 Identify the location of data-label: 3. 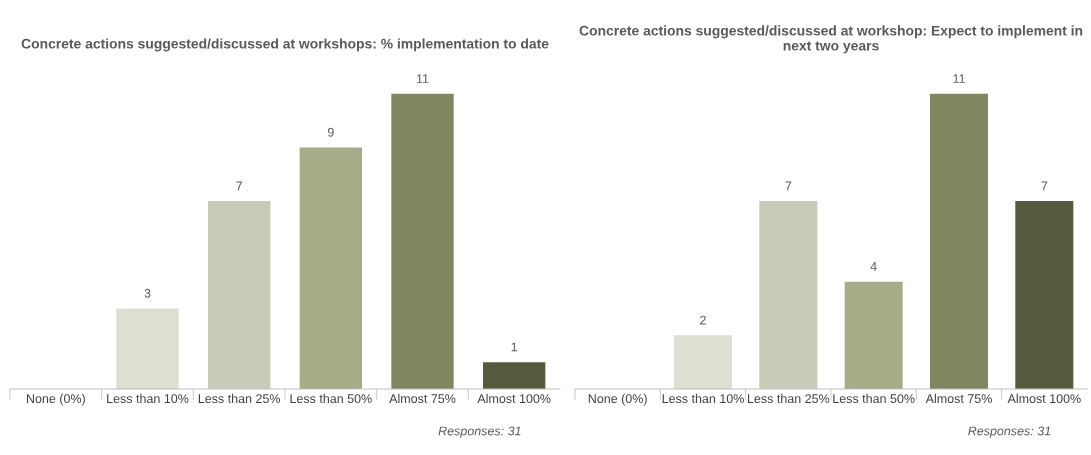
(147, 293).